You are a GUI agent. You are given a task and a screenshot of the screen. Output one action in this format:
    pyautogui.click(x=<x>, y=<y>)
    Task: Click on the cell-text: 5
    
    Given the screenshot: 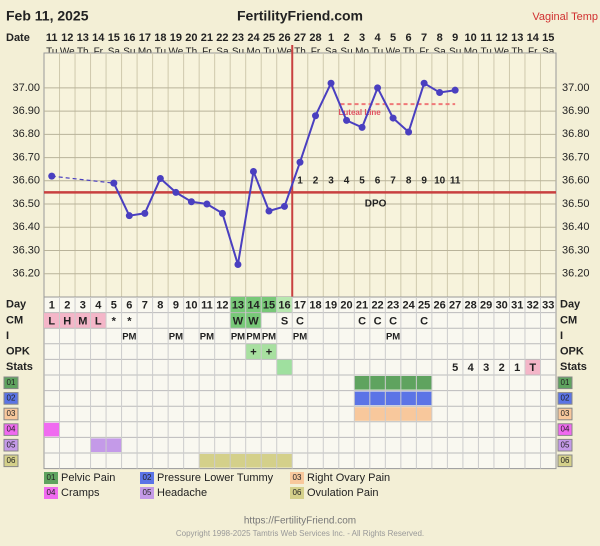 What is the action you would take?
    pyautogui.click(x=114, y=306)
    